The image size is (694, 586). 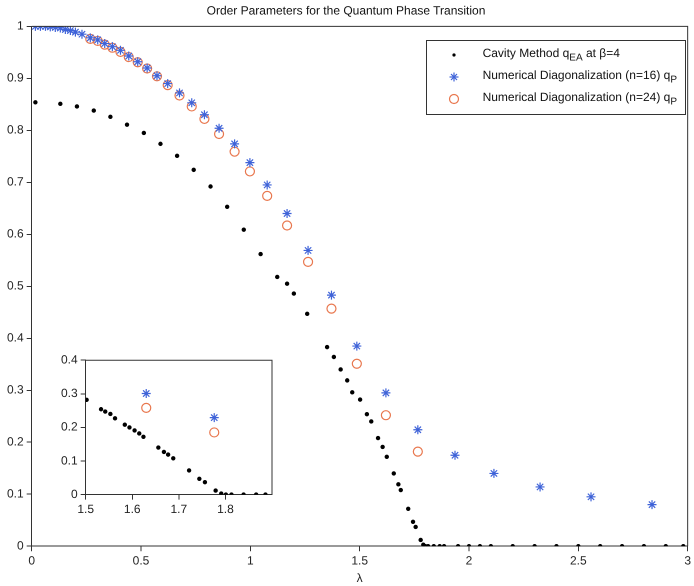 What do you see at coordinates (15, 285) in the screenshot?
I see `y-tick-label: 0.5` at bounding box center [15, 285].